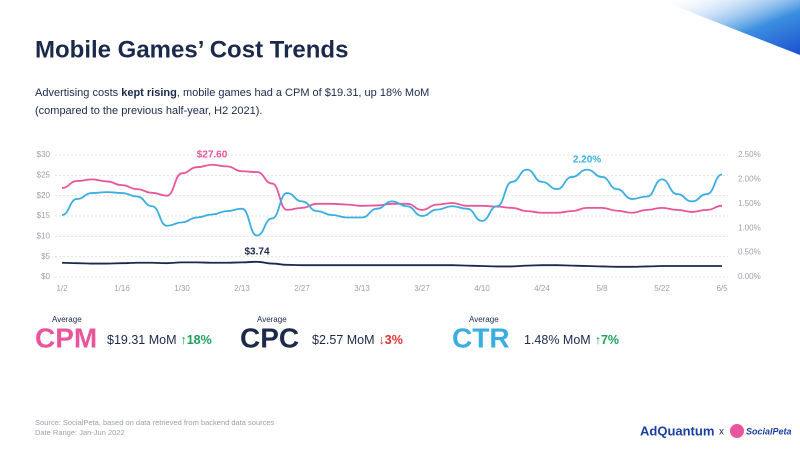 Image resolution: width=800 pixels, height=450 pixels. Describe the element at coordinates (481, 337) in the screenshot. I see `metric-name: CTR` at that location.